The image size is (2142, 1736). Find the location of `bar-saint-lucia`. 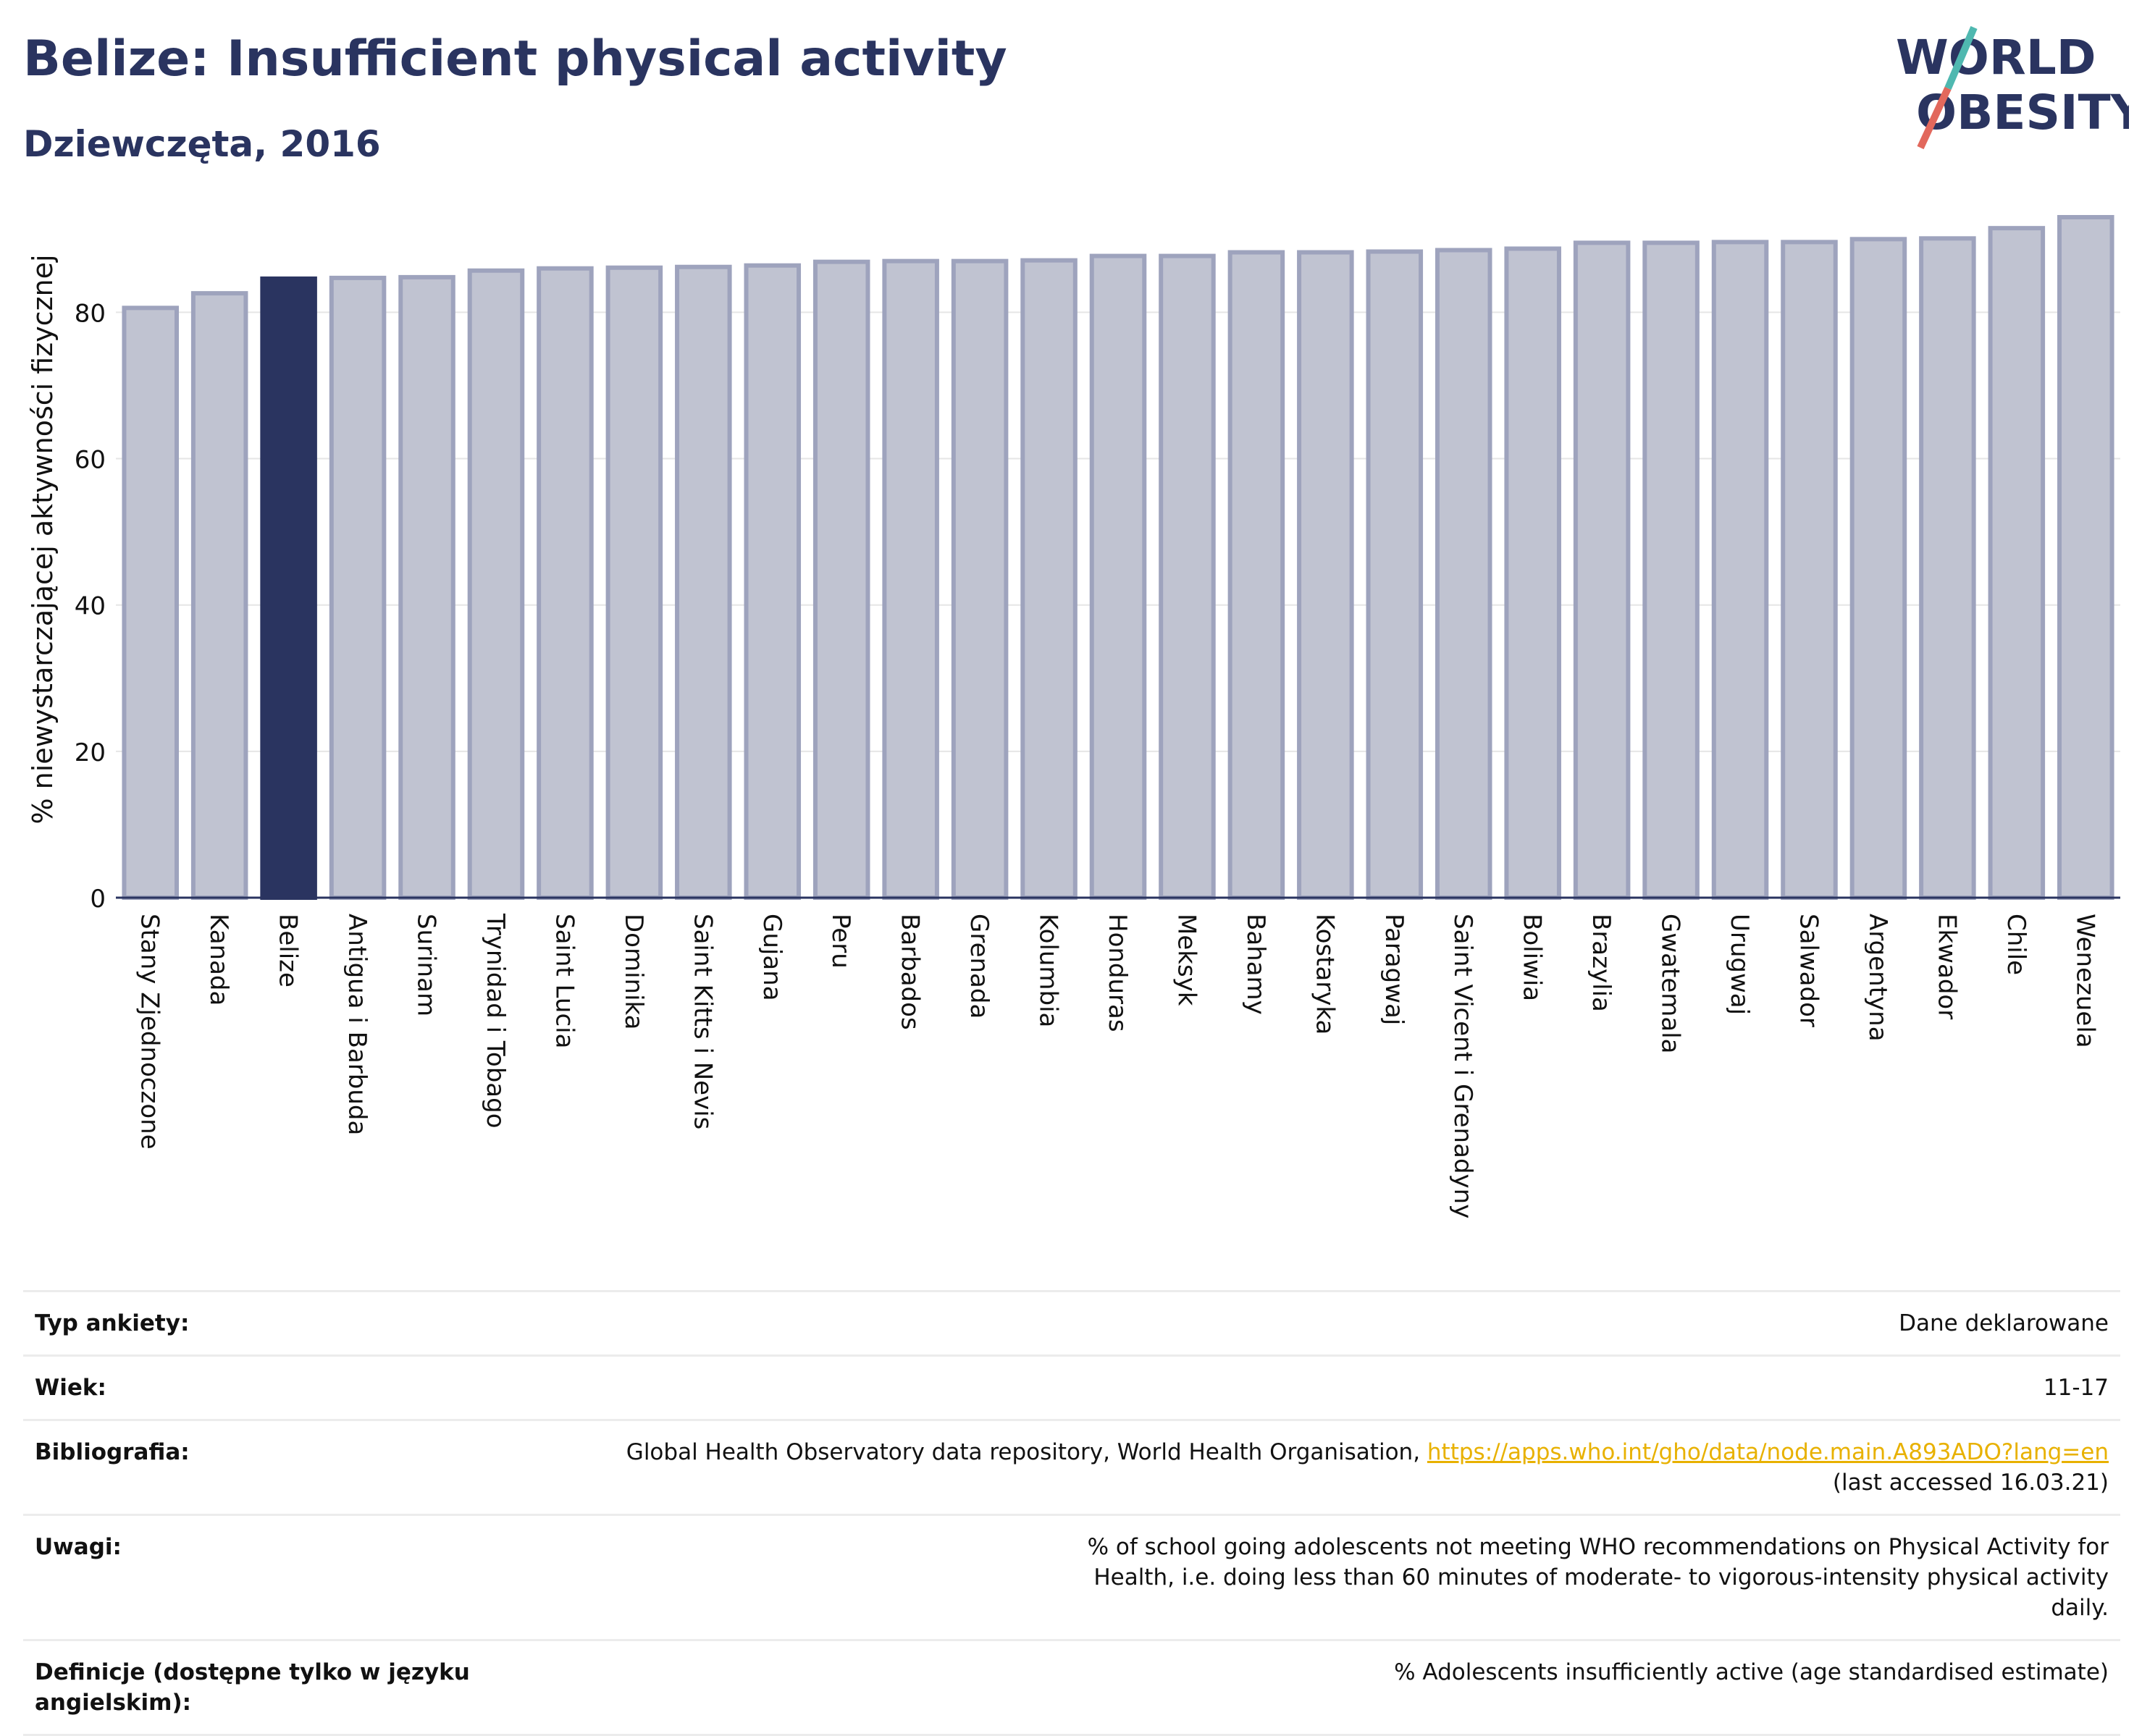

bar-saint-lucia is located at coordinates (565, 583).